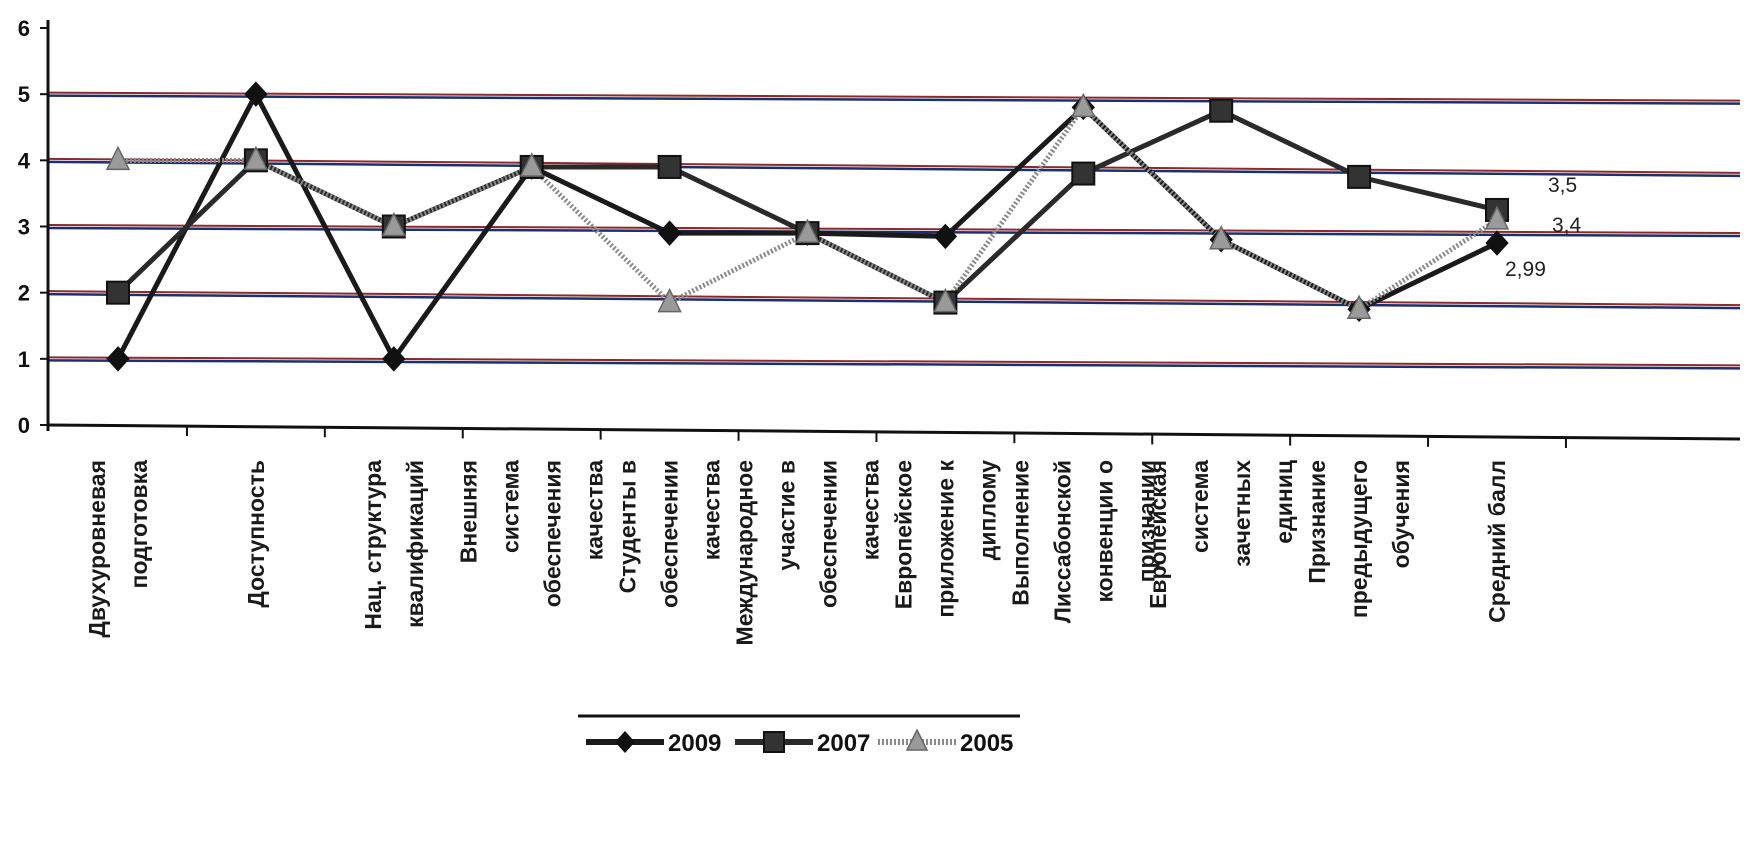  What do you see at coordinates (694, 743) in the screenshot?
I see `legend-label-2009: 2009` at bounding box center [694, 743].